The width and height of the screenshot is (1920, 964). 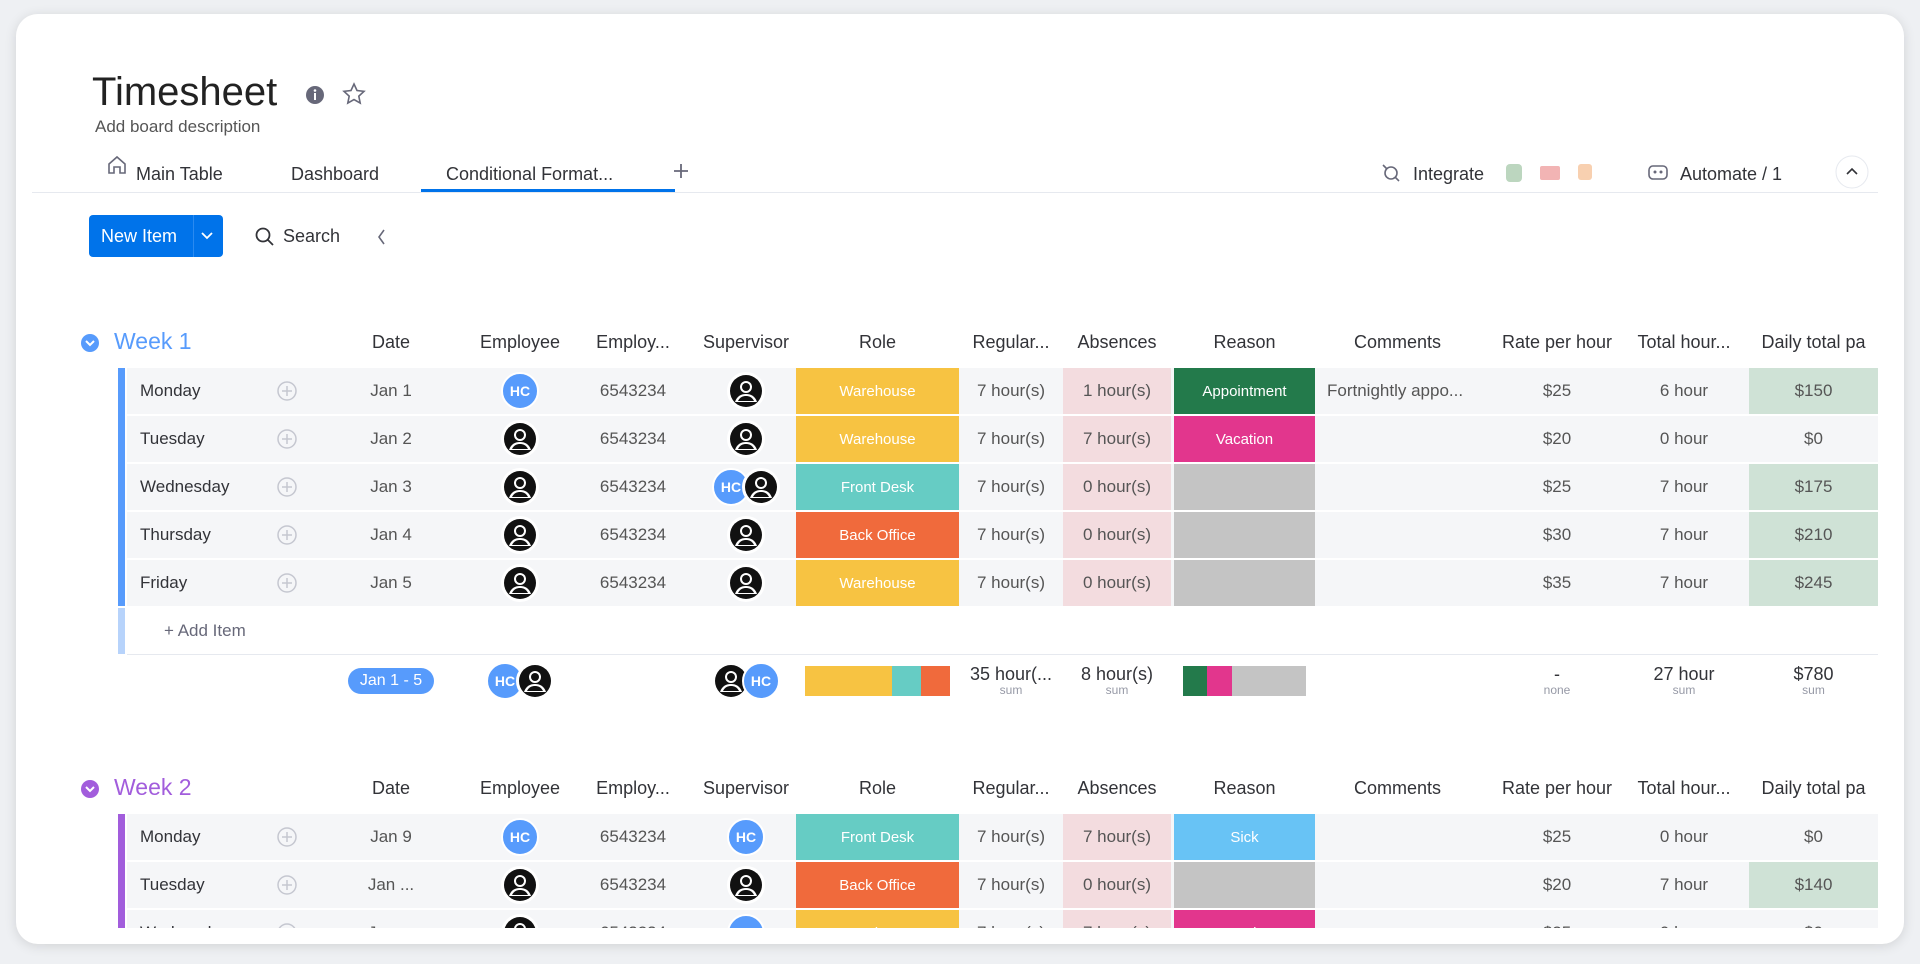 What do you see at coordinates (391, 438) in the screenshot?
I see `date: Jan 2` at bounding box center [391, 438].